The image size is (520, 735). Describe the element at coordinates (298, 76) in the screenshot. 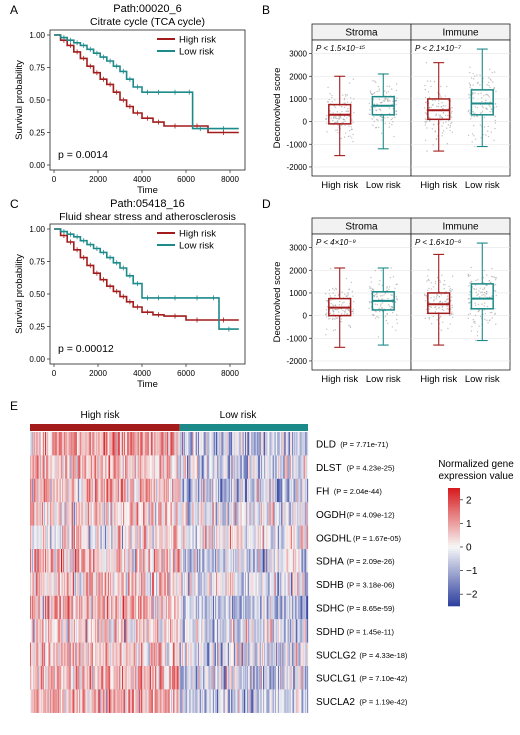

I see `y-tick-label: 2000` at that location.